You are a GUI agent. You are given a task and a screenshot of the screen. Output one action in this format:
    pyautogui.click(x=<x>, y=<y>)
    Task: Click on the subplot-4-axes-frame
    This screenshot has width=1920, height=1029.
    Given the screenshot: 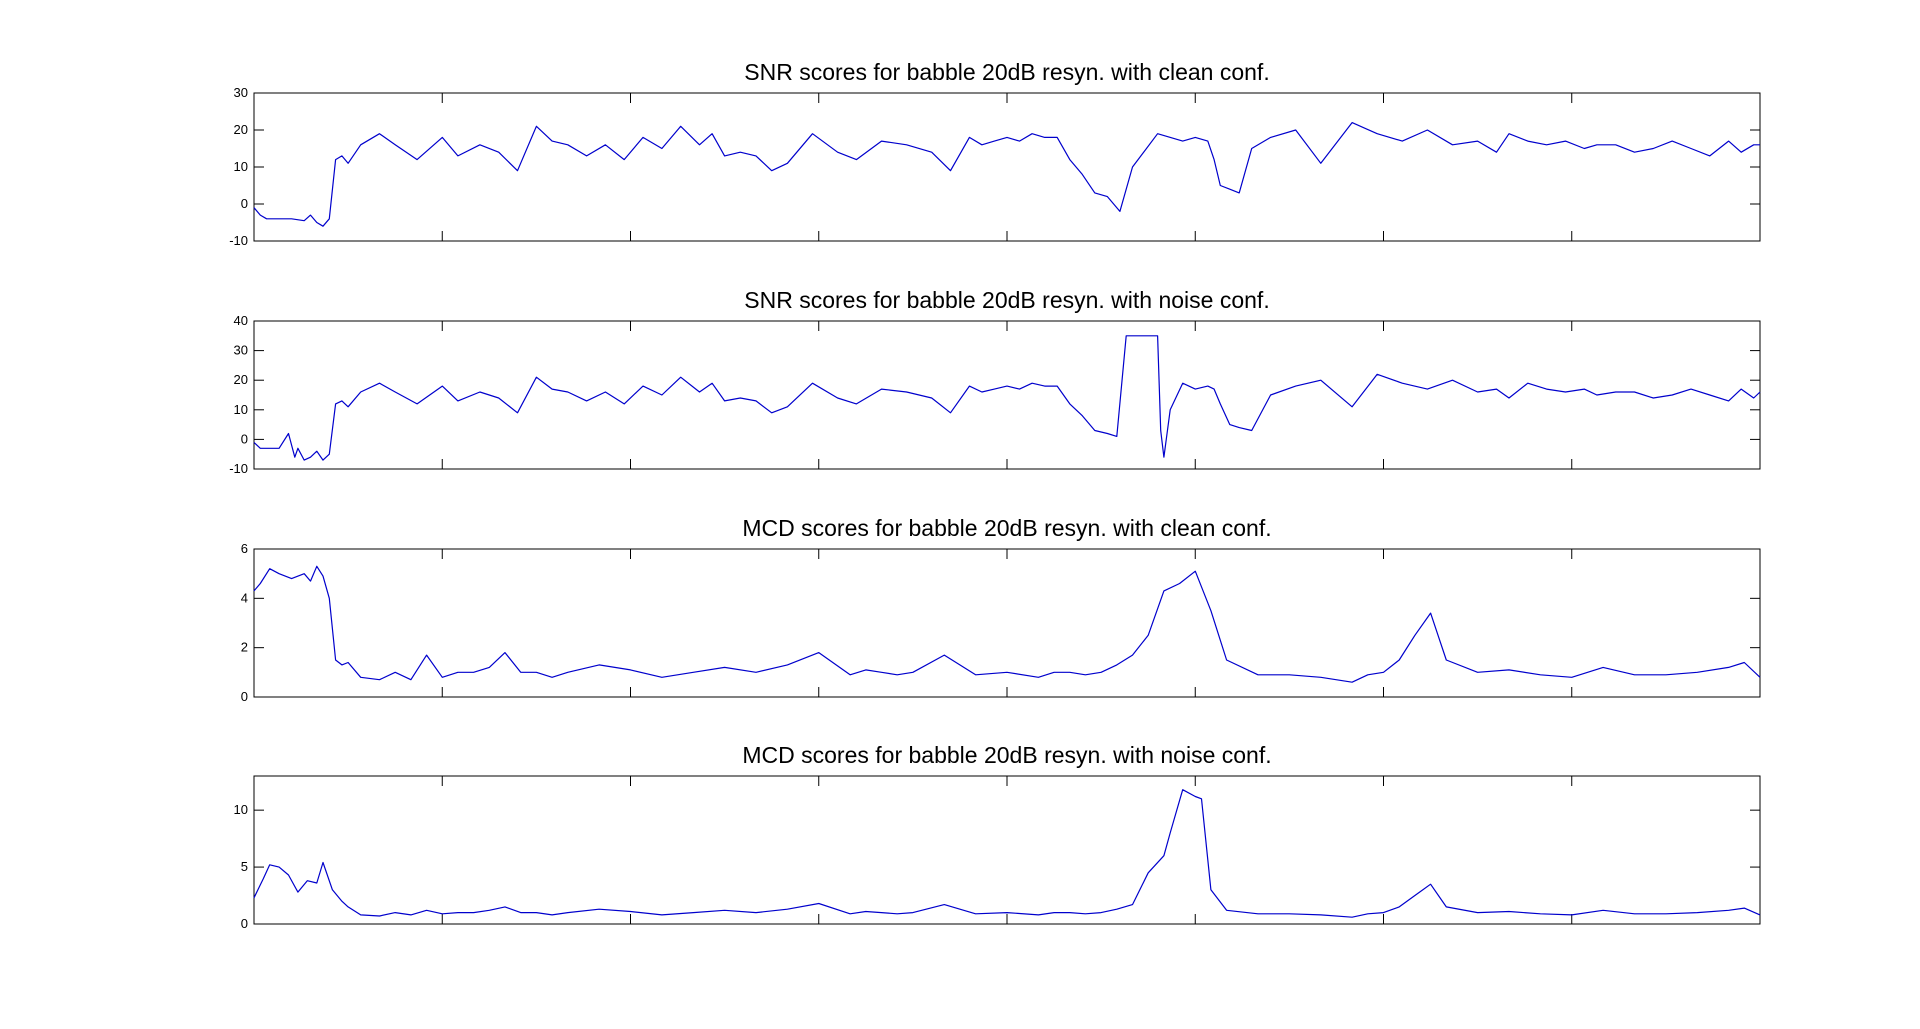 What is the action you would take?
    pyautogui.click(x=1007, y=850)
    